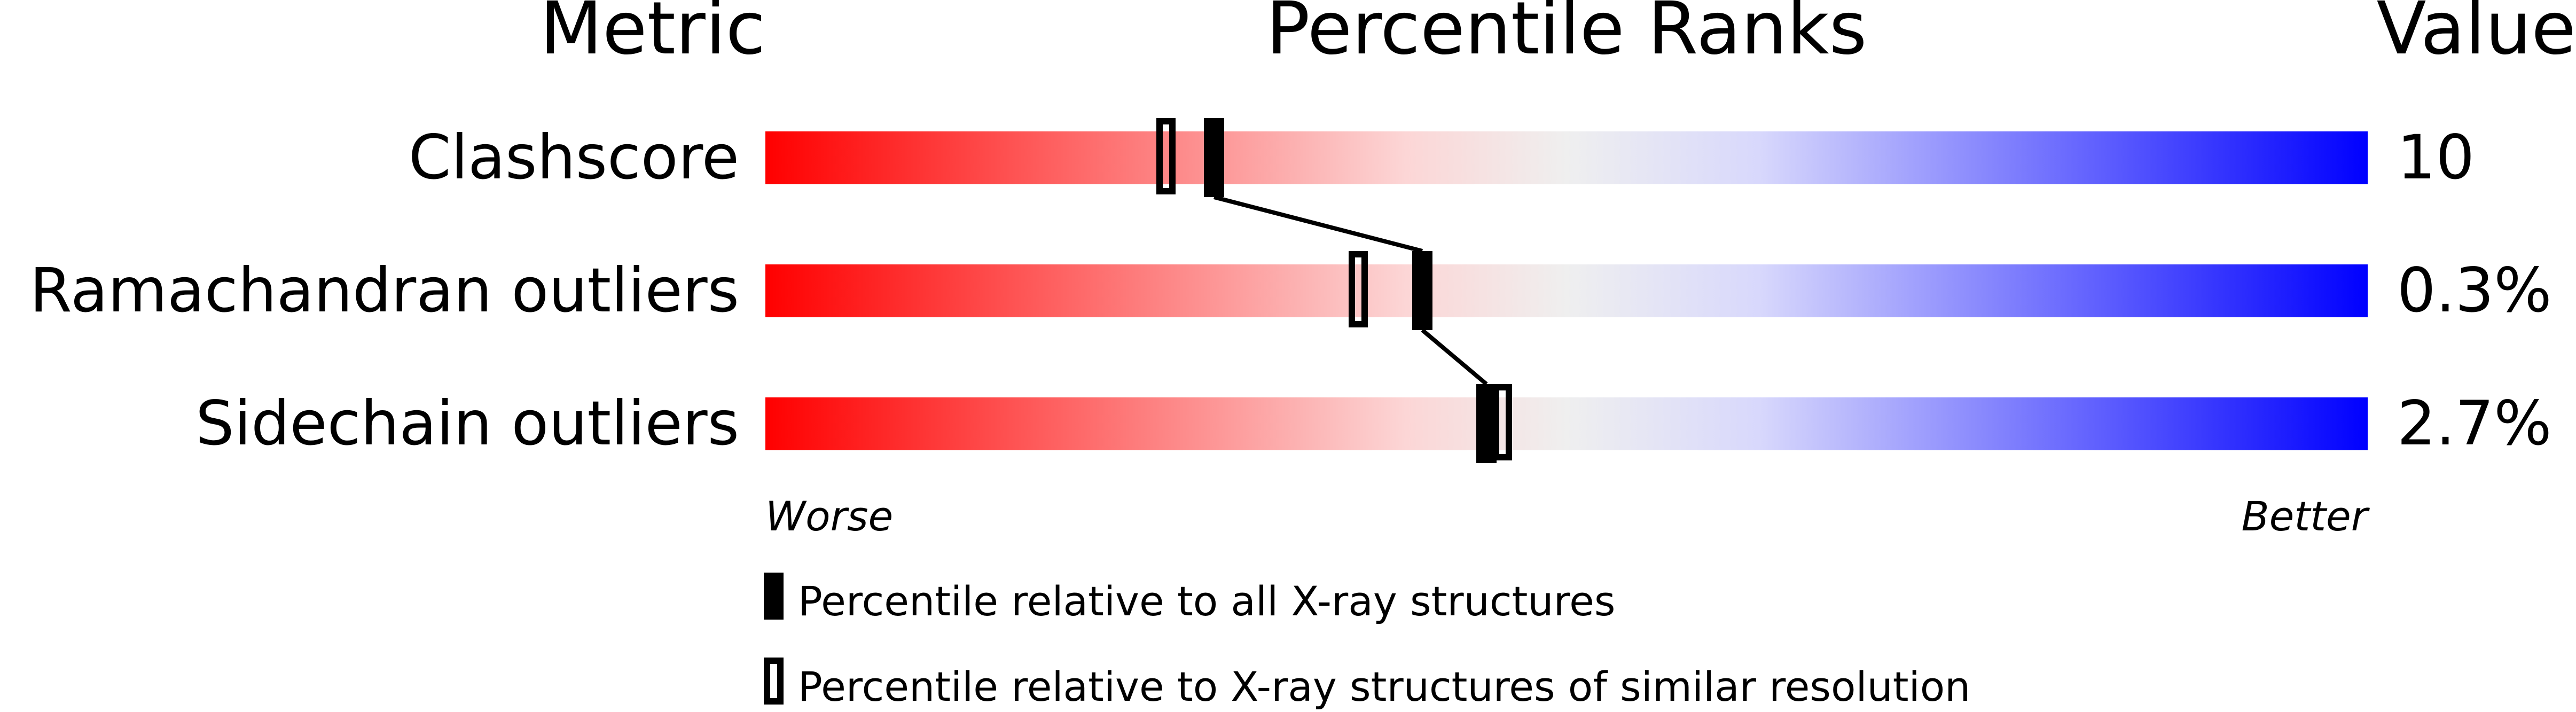 This screenshot has height=712, width=2576. I want to click on metric-value: 2.7%, so click(2474, 423).